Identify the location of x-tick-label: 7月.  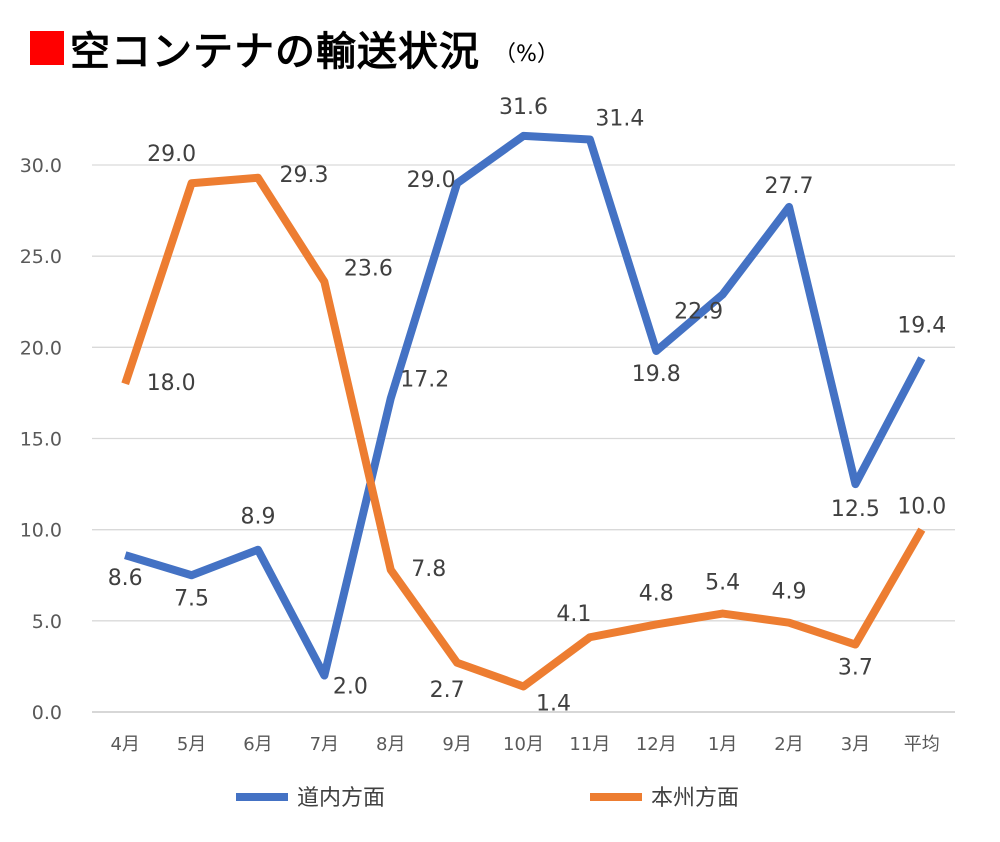
(324, 744).